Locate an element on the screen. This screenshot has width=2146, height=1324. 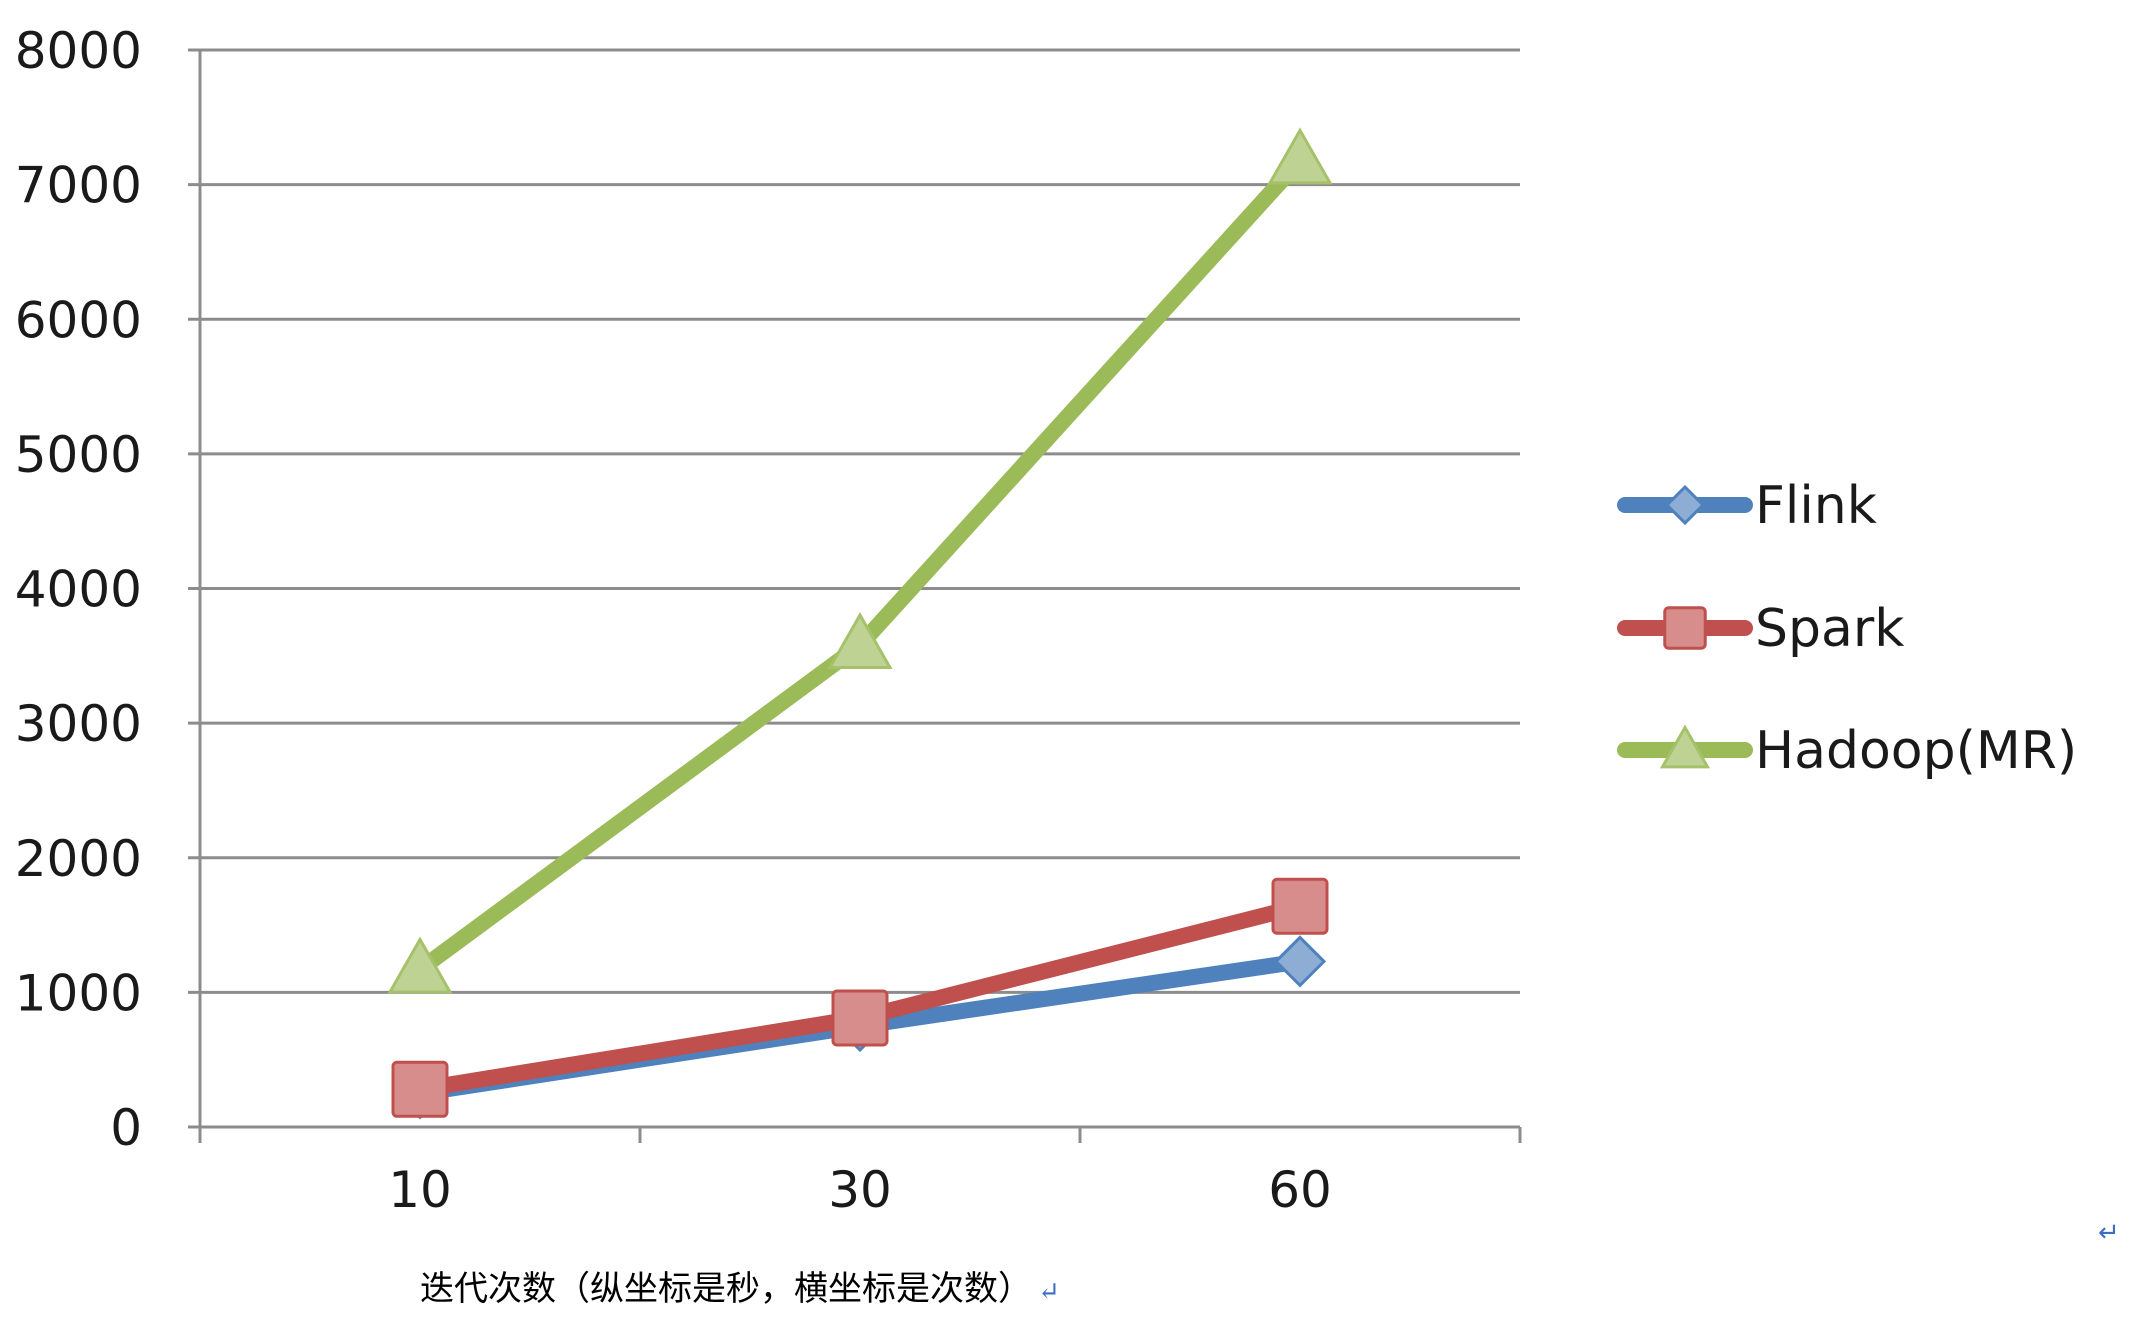
y-tick-labels: 0 1000 2000 3000 4000 5000 6000 7000 8000 is located at coordinates (78, 589).